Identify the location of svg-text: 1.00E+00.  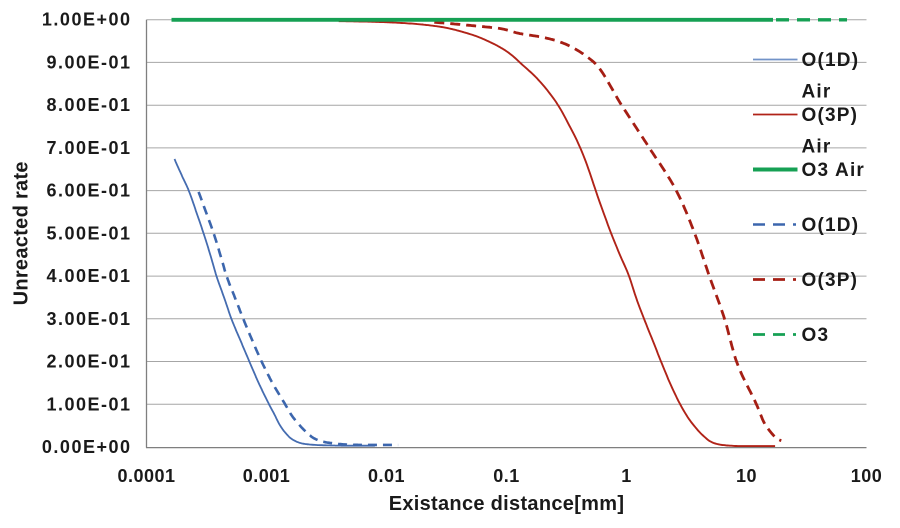
(87, 20).